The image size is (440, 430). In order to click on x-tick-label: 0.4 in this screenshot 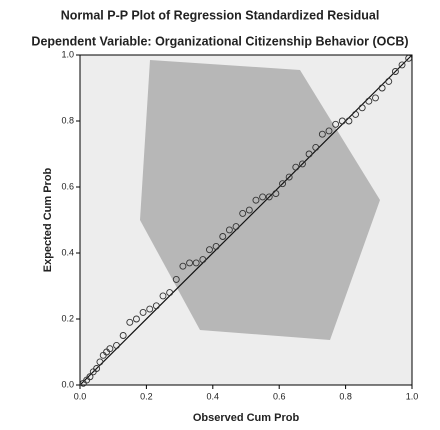, I will do `click(213, 396)`.